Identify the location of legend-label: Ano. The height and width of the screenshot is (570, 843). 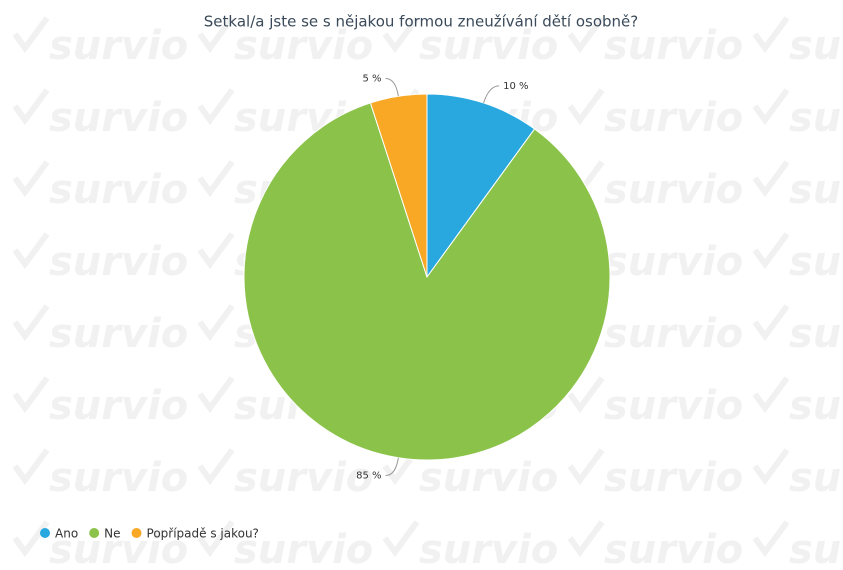
(66, 534).